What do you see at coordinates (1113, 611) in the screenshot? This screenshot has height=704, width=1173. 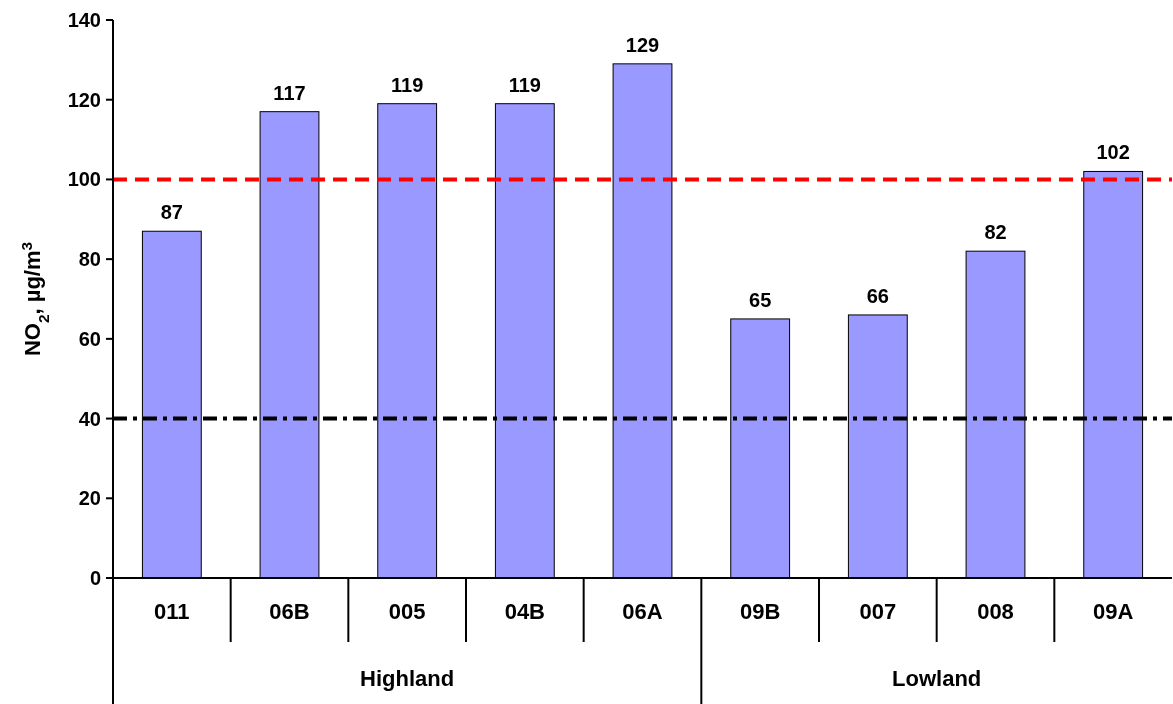 I see `x-tick-label: 09A` at bounding box center [1113, 611].